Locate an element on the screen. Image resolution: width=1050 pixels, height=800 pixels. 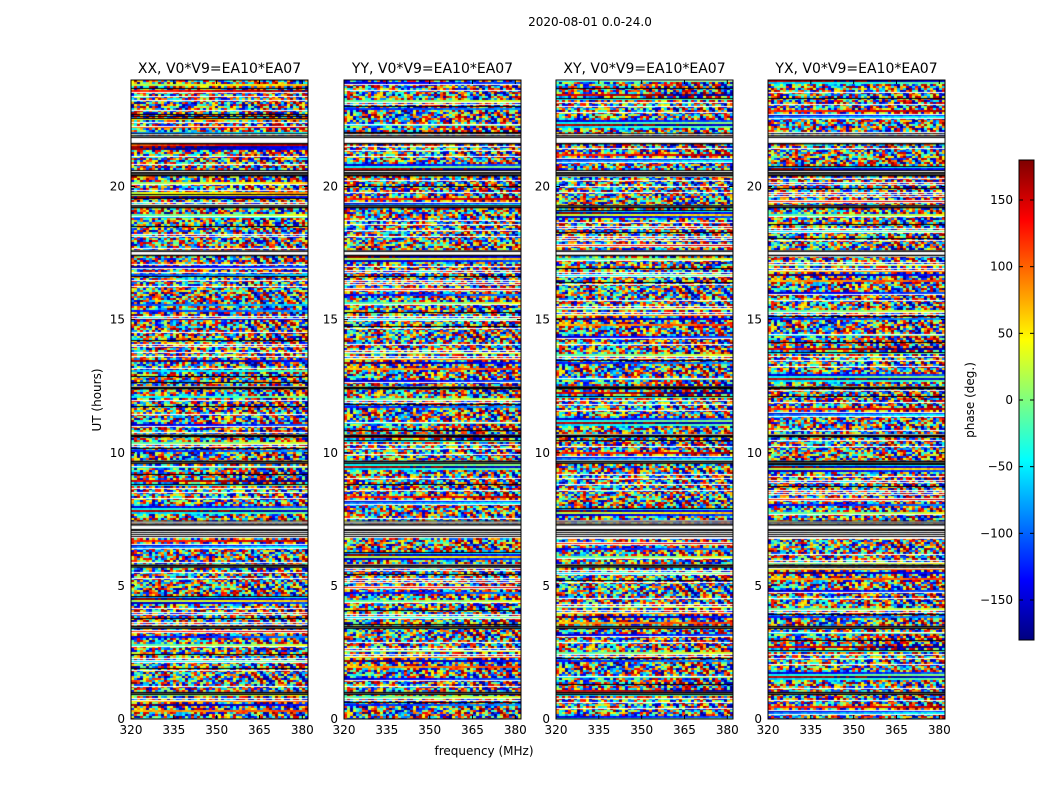
panel-title: YX, V0*V9=EA10*EA07 is located at coordinates (855, 69).